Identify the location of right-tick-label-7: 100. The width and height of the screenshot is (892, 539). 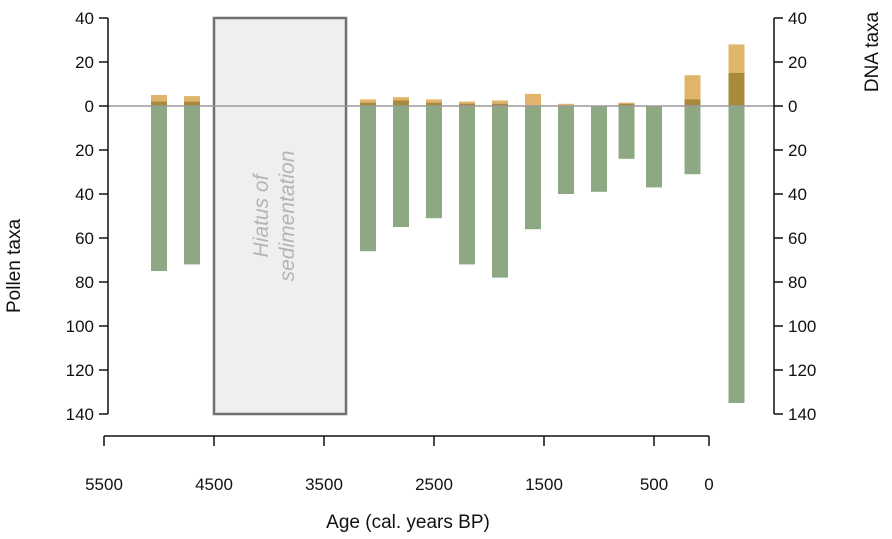
(802, 326).